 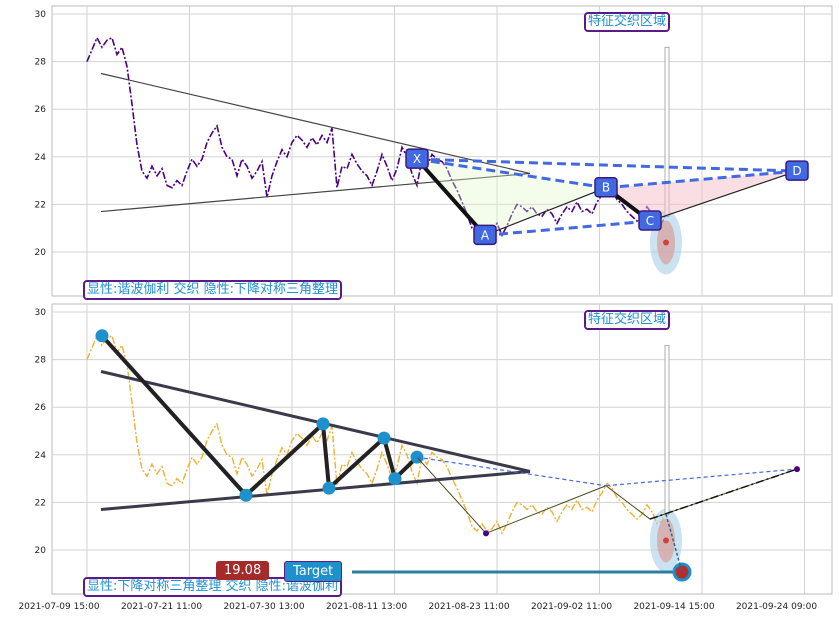 I want to click on point-label-c: C, so click(x=650, y=221).